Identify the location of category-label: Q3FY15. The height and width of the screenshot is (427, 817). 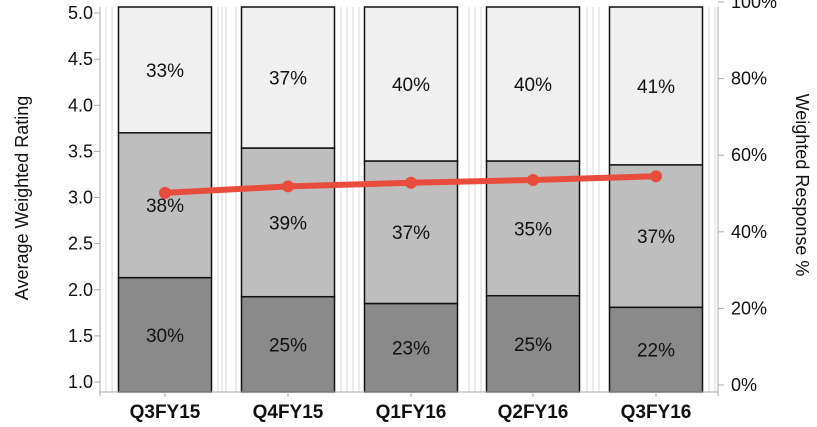
(165, 412).